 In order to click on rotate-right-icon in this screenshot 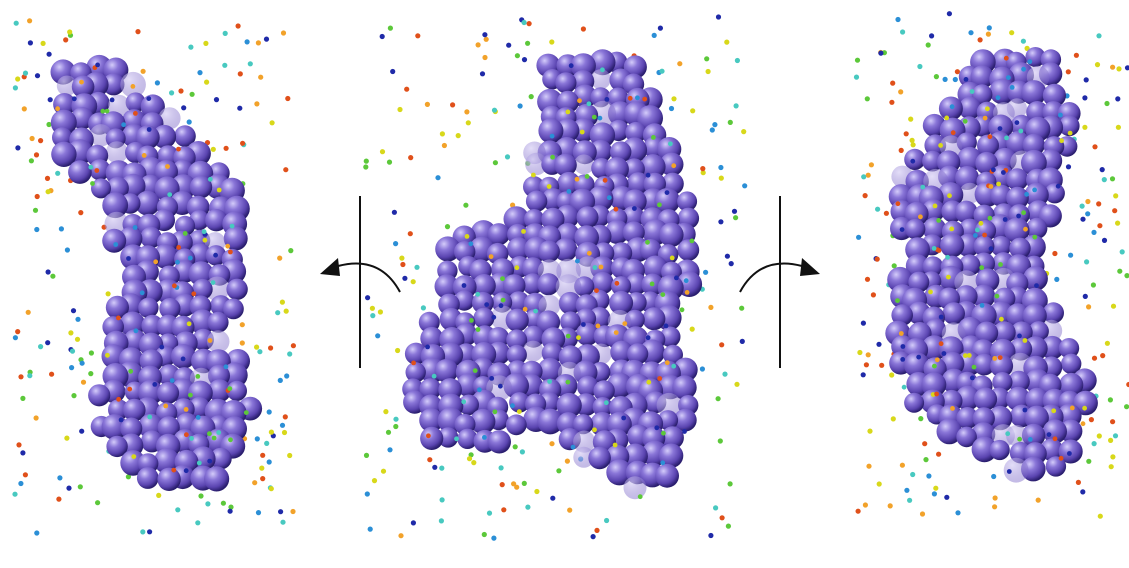, I will do `click(771, 277)`.